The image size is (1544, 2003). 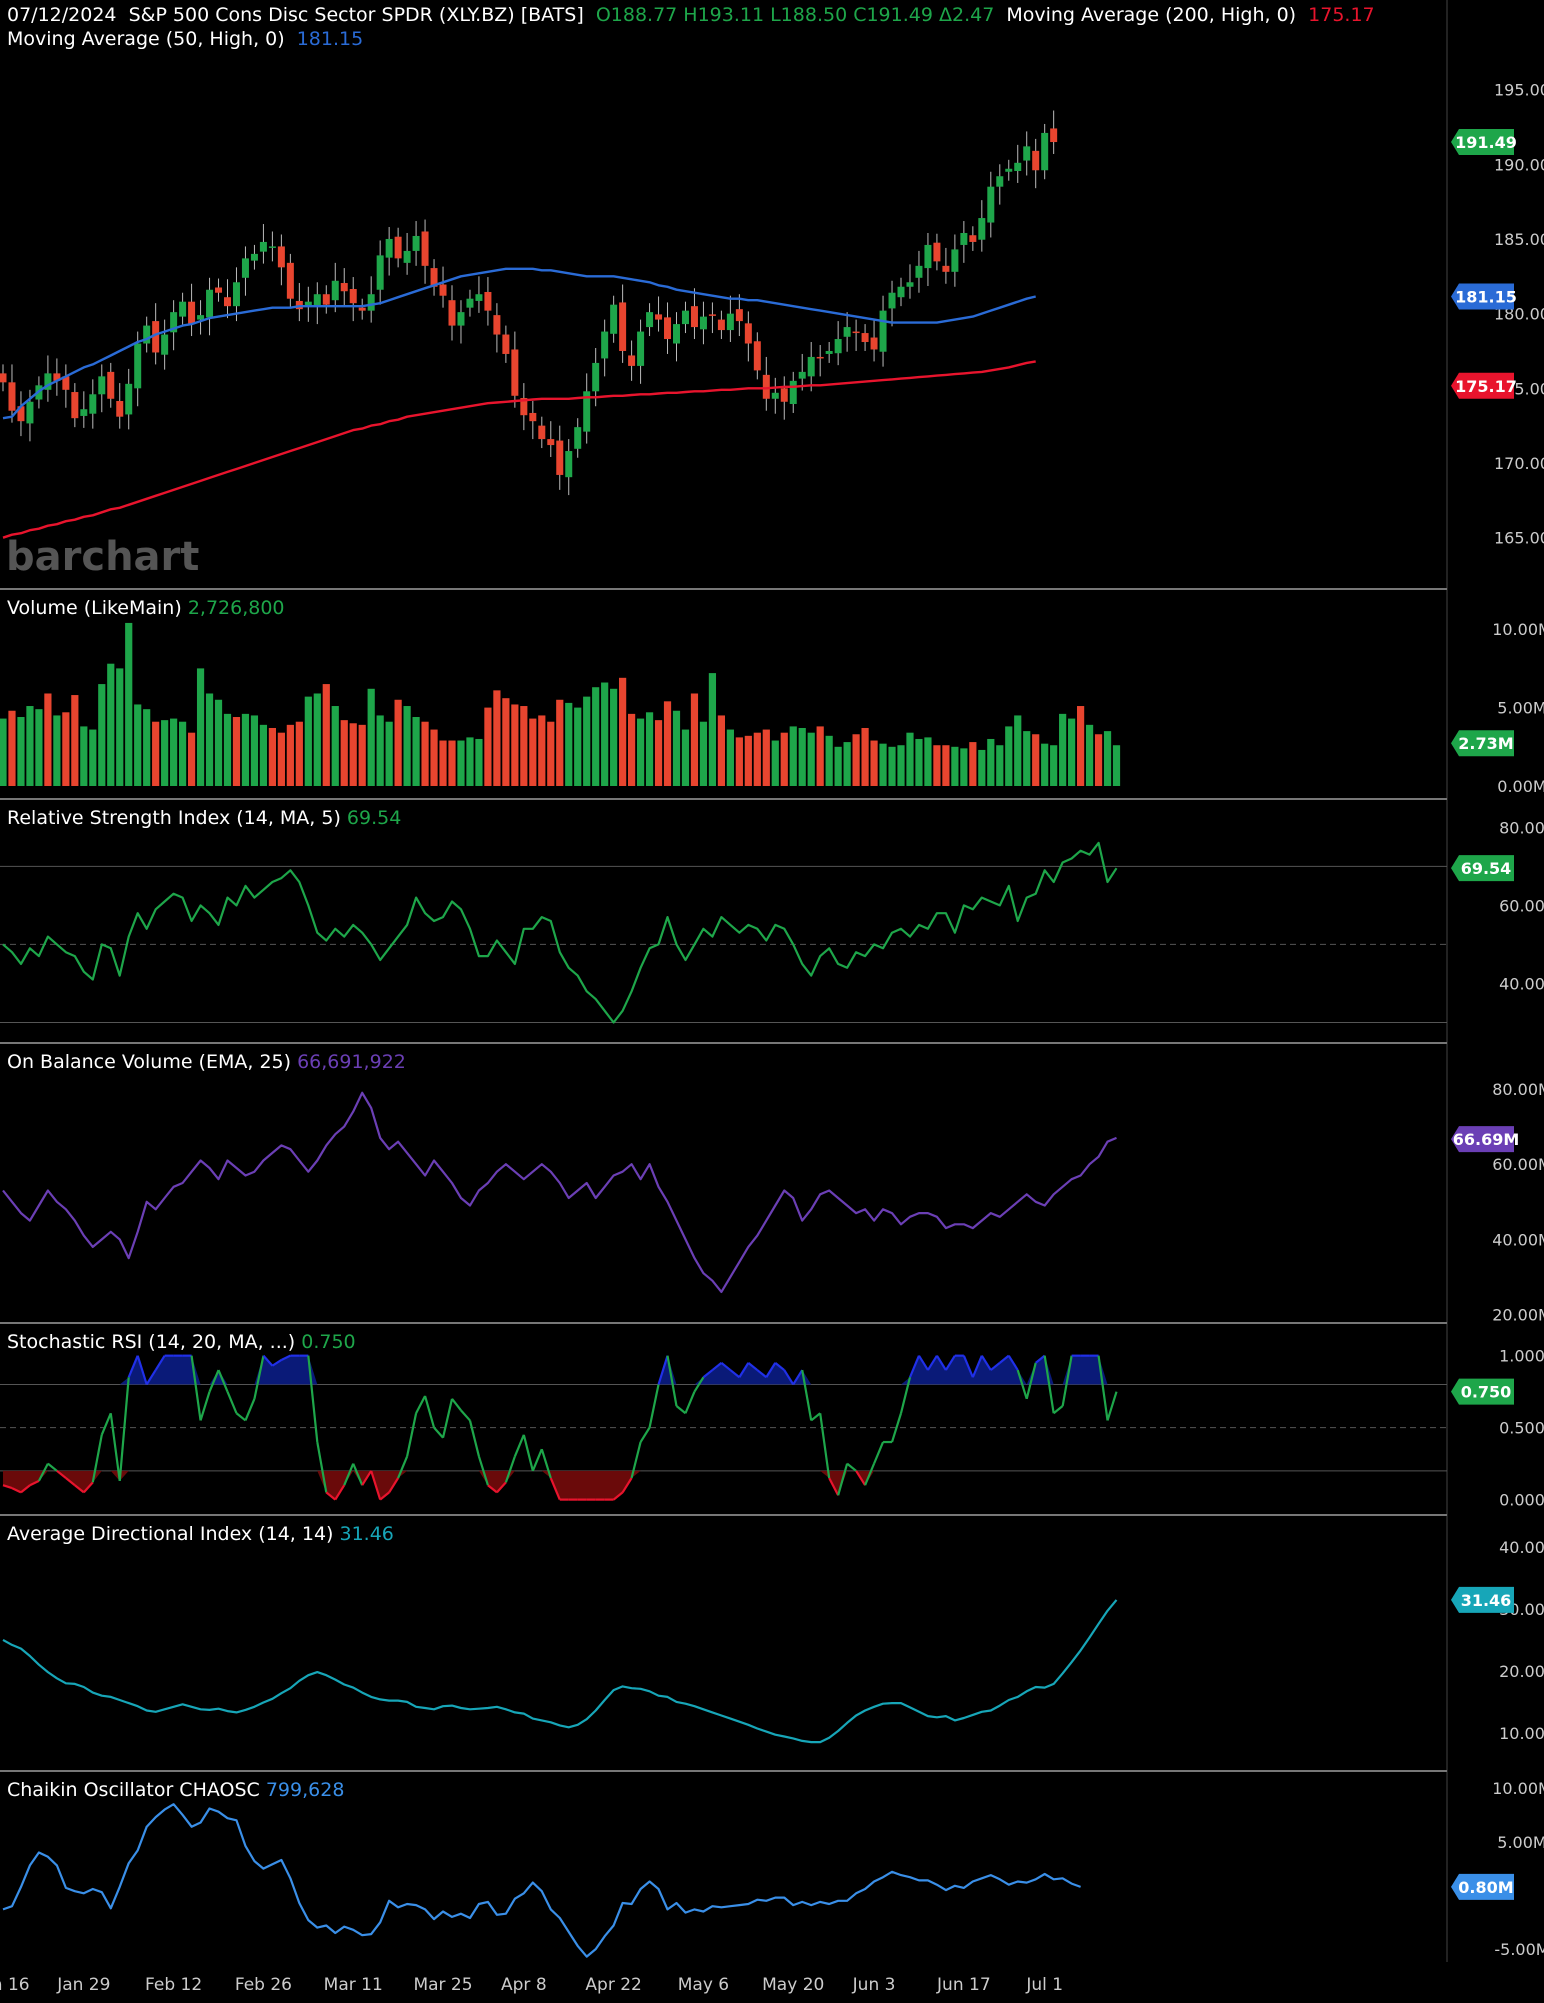 I want to click on rsi-badge-bg, so click(x=1482, y=868).